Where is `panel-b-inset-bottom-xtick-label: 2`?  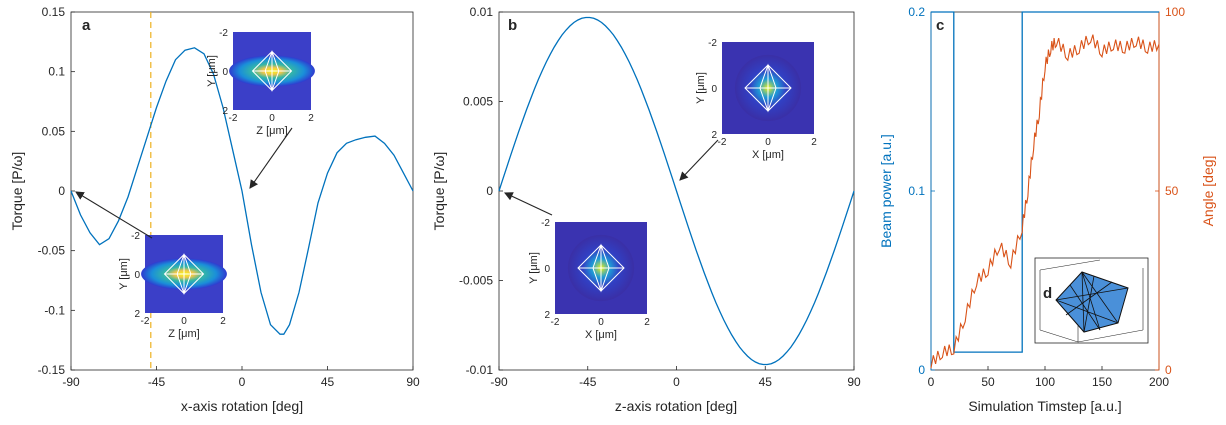
panel-b-inset-bottom-xtick-label: 2 is located at coordinates (647, 322).